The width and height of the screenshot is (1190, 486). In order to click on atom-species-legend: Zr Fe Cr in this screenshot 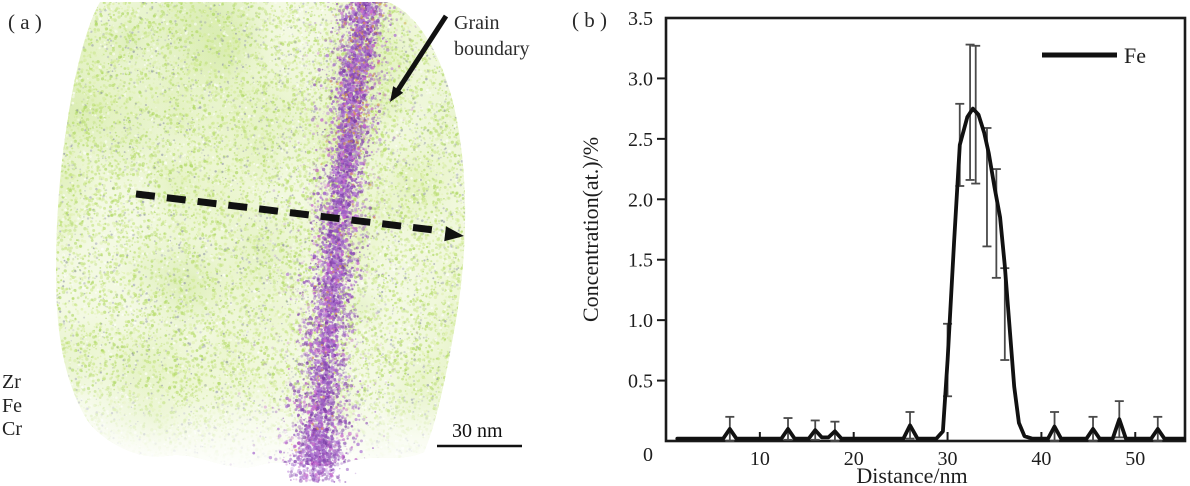, I will do `click(12, 406)`.